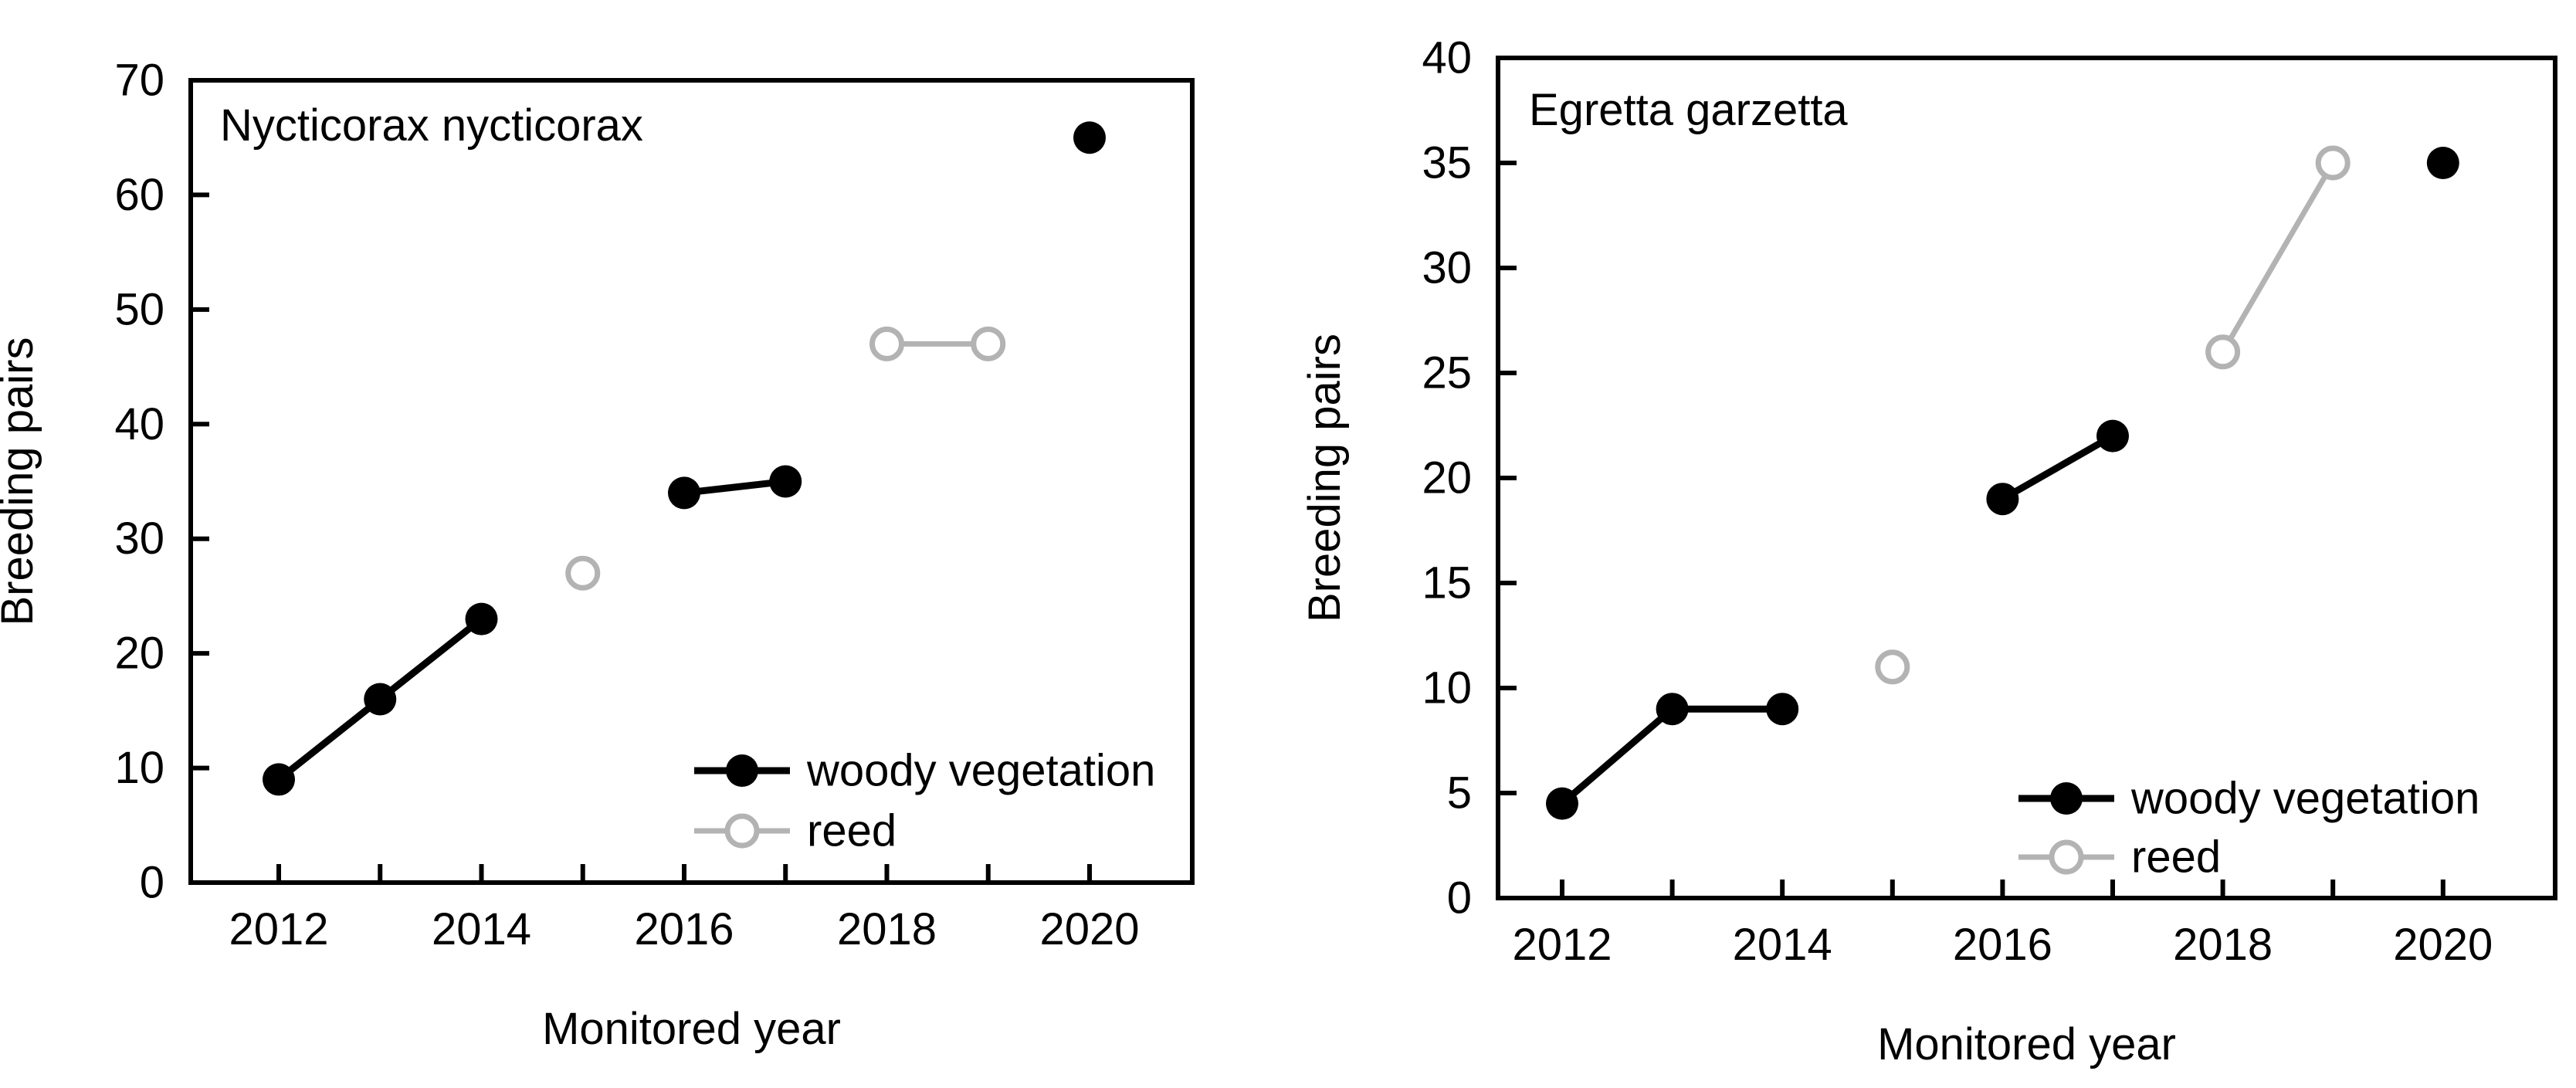  I want to click on y-tick-label: 35, so click(1447, 163).